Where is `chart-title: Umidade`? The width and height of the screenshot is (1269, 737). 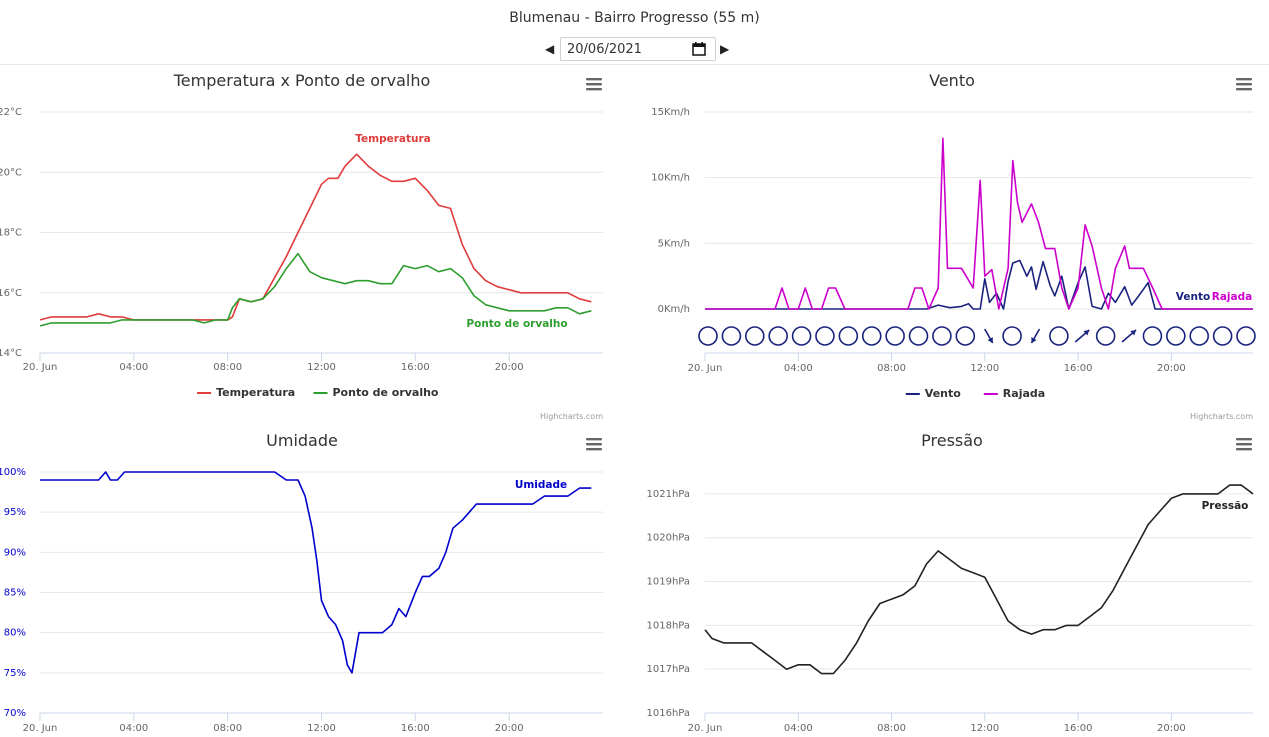
chart-title: Umidade is located at coordinates (302, 440).